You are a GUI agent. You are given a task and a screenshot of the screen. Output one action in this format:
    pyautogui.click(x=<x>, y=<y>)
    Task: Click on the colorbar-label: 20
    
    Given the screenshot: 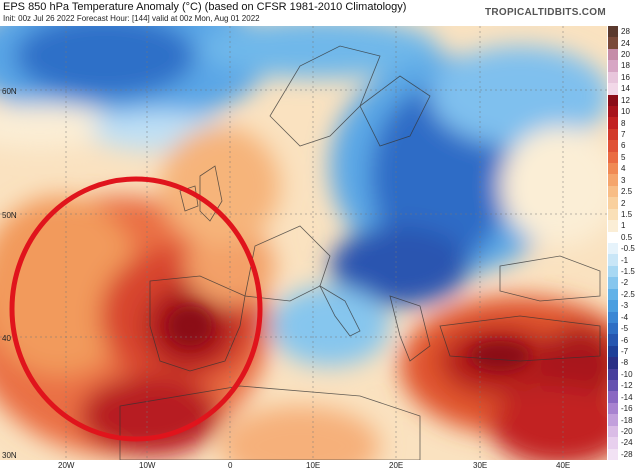 What is the action you would take?
    pyautogui.click(x=625, y=55)
    